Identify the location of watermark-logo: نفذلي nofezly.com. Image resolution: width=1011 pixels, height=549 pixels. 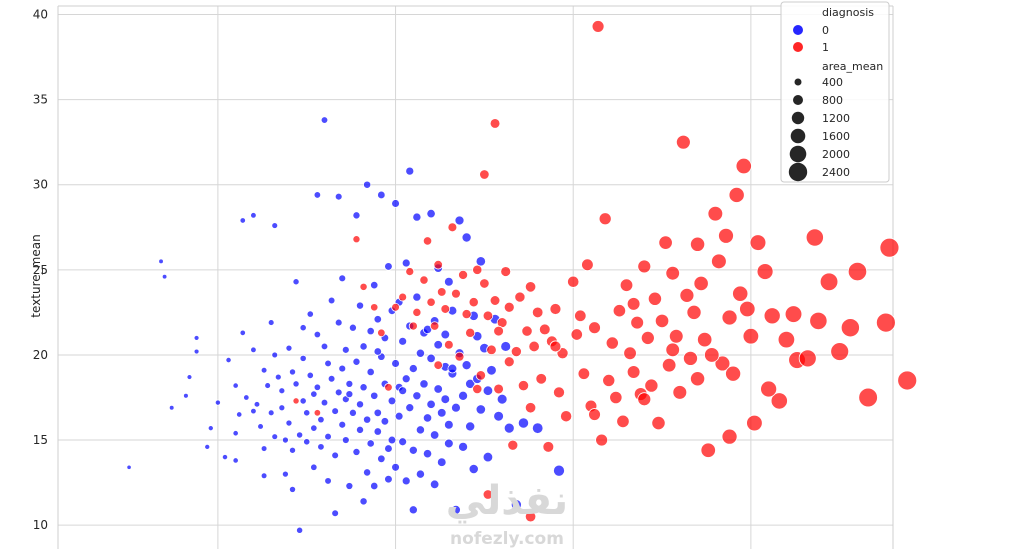
(507, 513).